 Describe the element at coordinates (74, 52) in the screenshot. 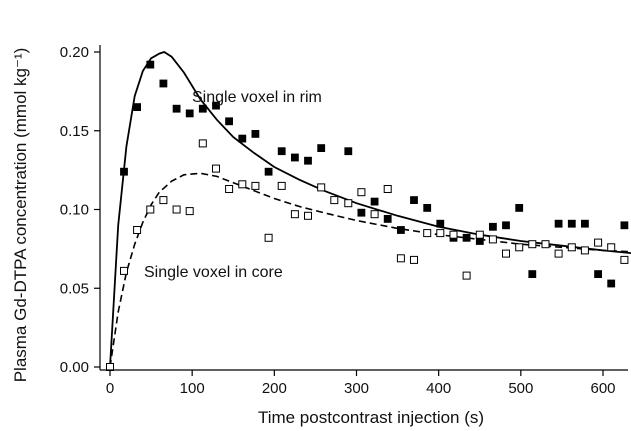

I see `y-tick-label-4: 0.20` at that location.